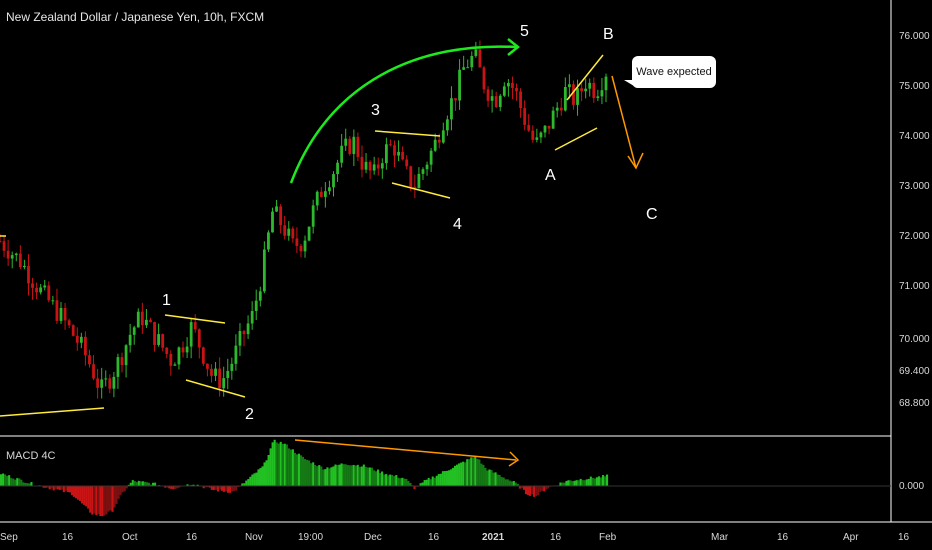 This screenshot has height=550, width=932. I want to click on macd-divergence-arrowhead, so click(514, 459).